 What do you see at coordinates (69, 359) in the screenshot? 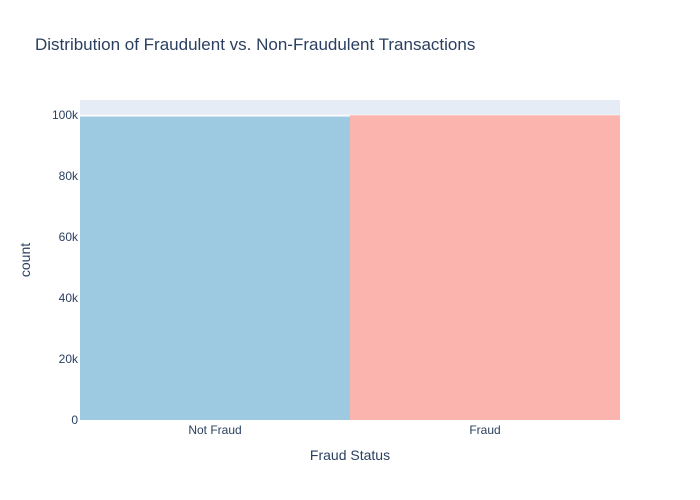
I see `y-tick-label: 20k` at bounding box center [69, 359].